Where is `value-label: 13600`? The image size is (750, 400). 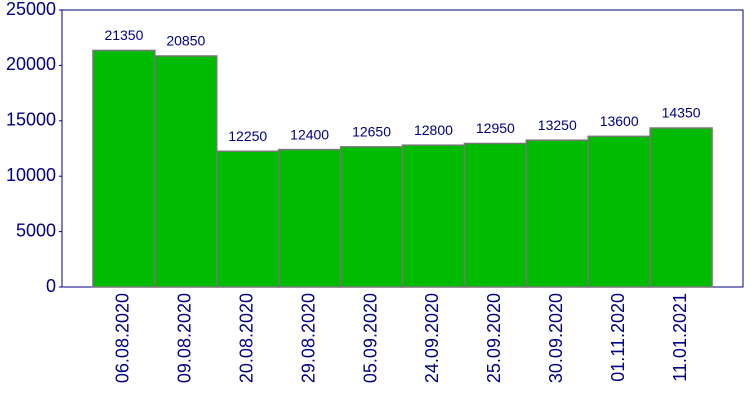
value-label: 13600 is located at coordinates (619, 121).